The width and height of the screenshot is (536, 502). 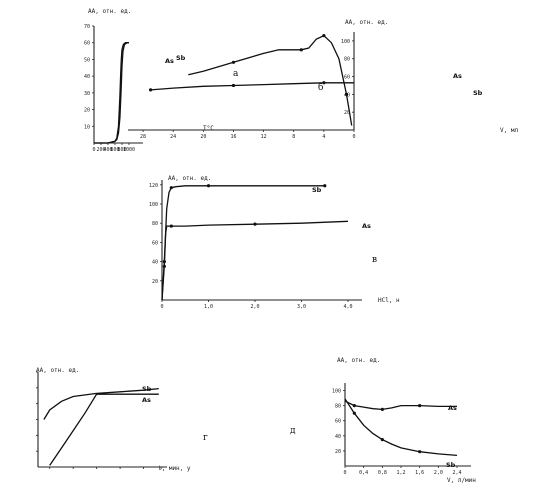 I want to click on x-tick-label: 16, so click(x=233, y=137).